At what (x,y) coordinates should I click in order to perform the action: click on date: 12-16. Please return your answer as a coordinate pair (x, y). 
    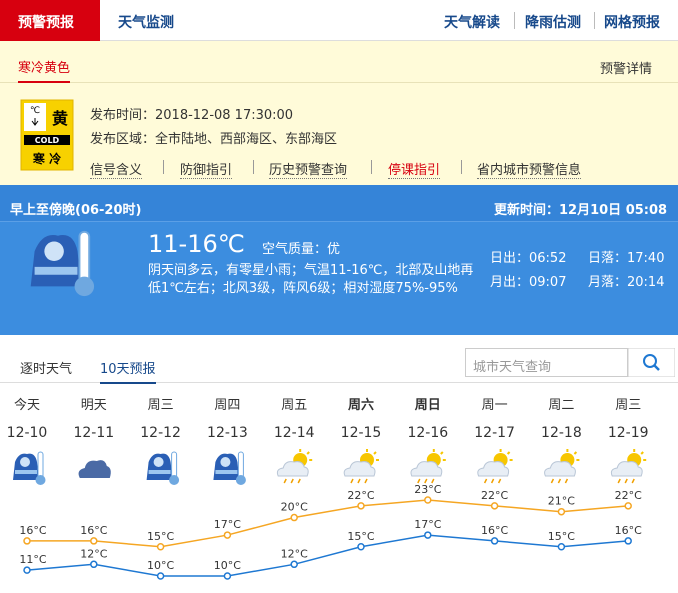
    Looking at the image, I should click on (427, 433).